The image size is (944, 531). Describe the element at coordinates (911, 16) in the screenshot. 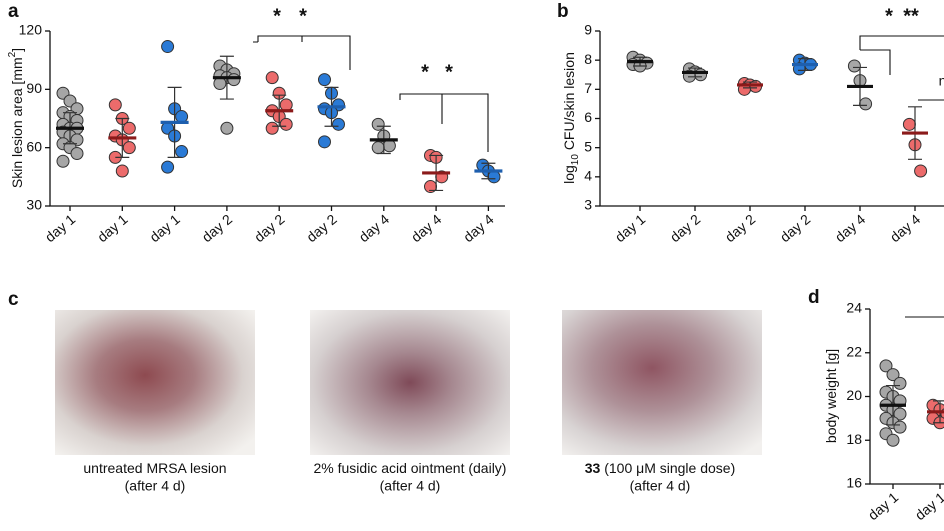

I see `annotation: **` at that location.